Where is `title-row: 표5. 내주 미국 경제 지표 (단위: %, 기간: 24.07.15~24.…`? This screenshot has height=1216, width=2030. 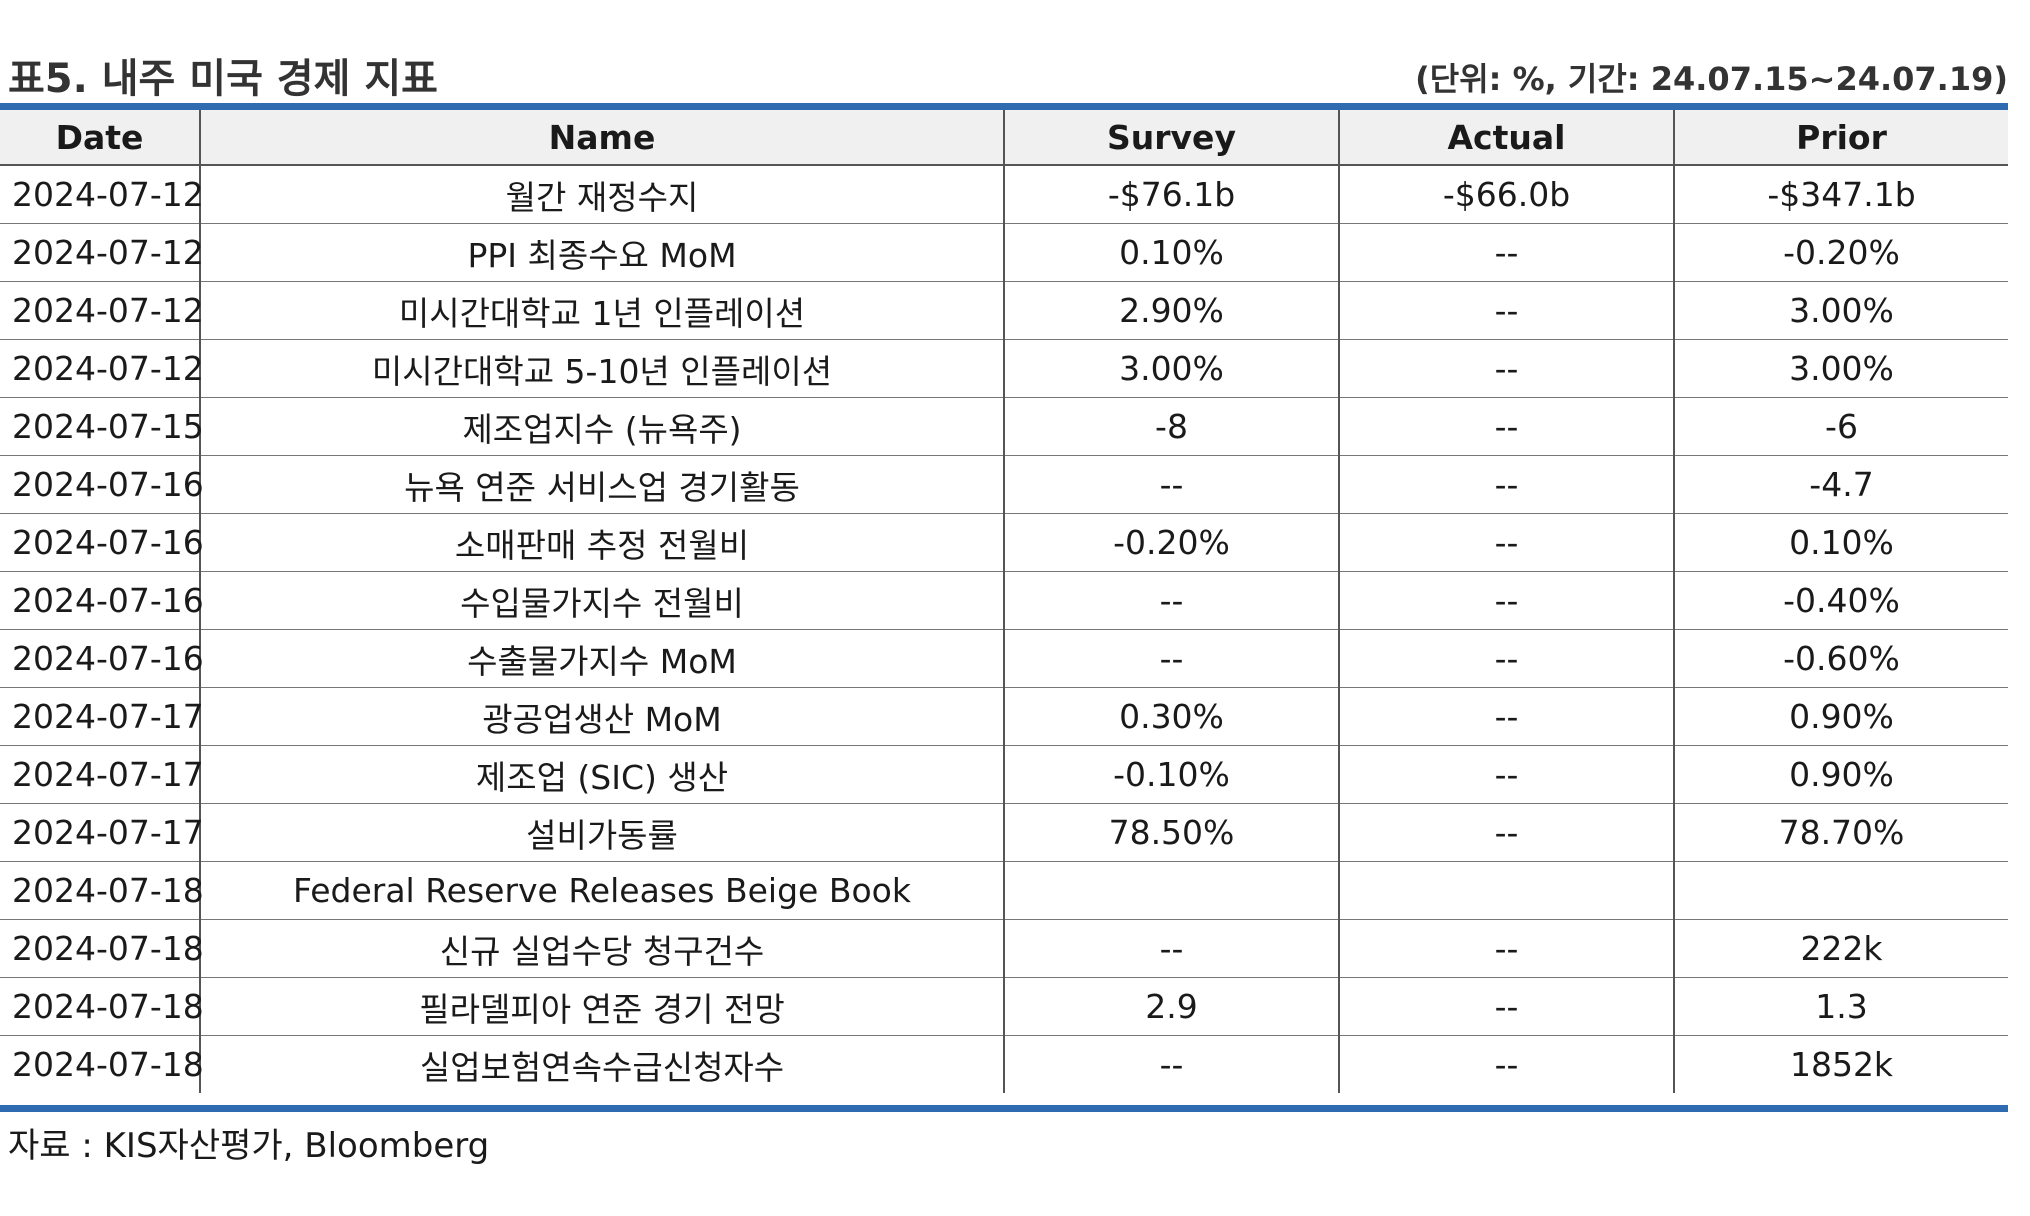
title-row: 표5. 내주 미국 경제 지표 (단위: %, 기간: 24.07.15~24.… is located at coordinates (1008, 71).